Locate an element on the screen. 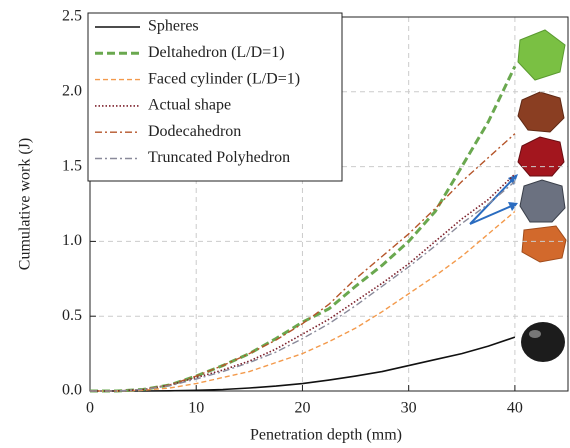  sphere-highlight is located at coordinates (535, 334).